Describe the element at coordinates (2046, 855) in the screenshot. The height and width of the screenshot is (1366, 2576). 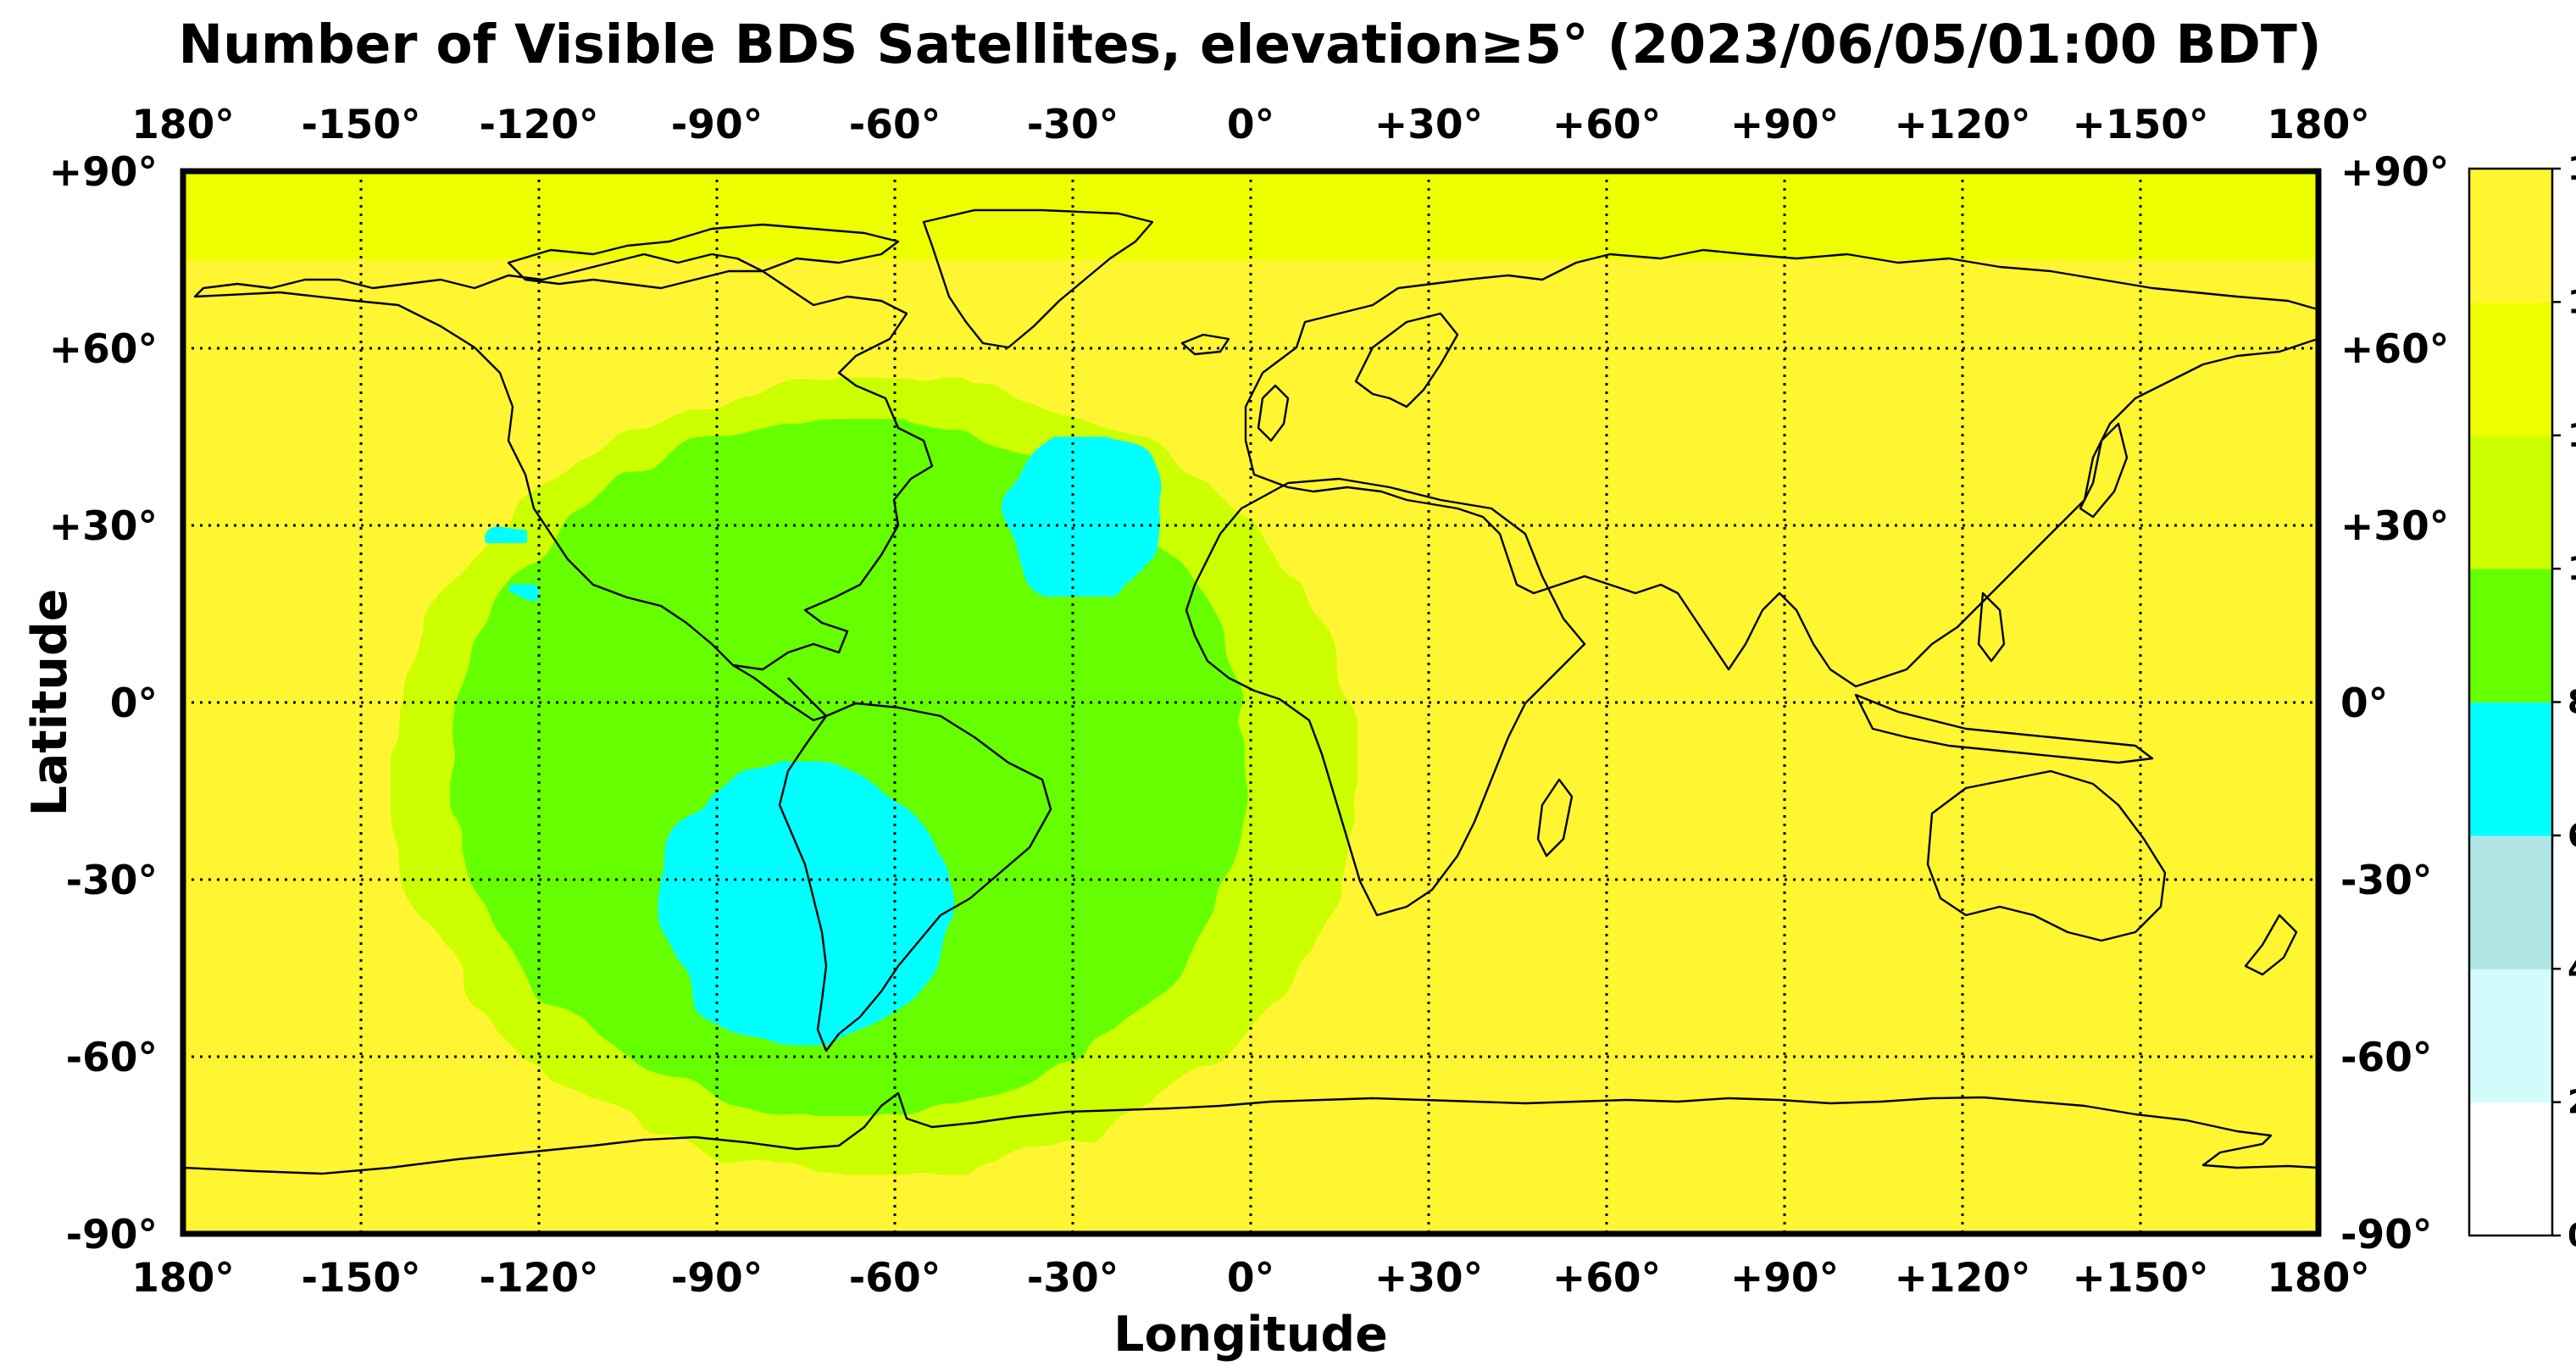
I see `coastline-australia` at that location.